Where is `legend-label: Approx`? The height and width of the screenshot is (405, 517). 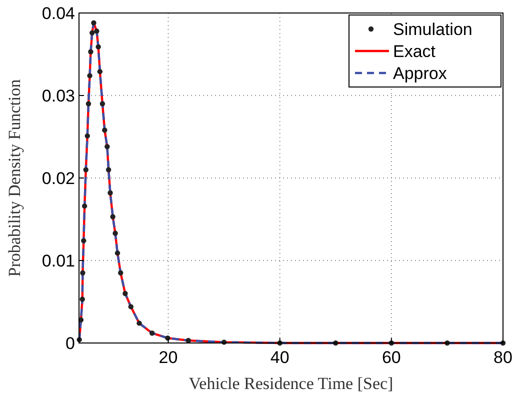 legend-label: Approx is located at coordinates (420, 73).